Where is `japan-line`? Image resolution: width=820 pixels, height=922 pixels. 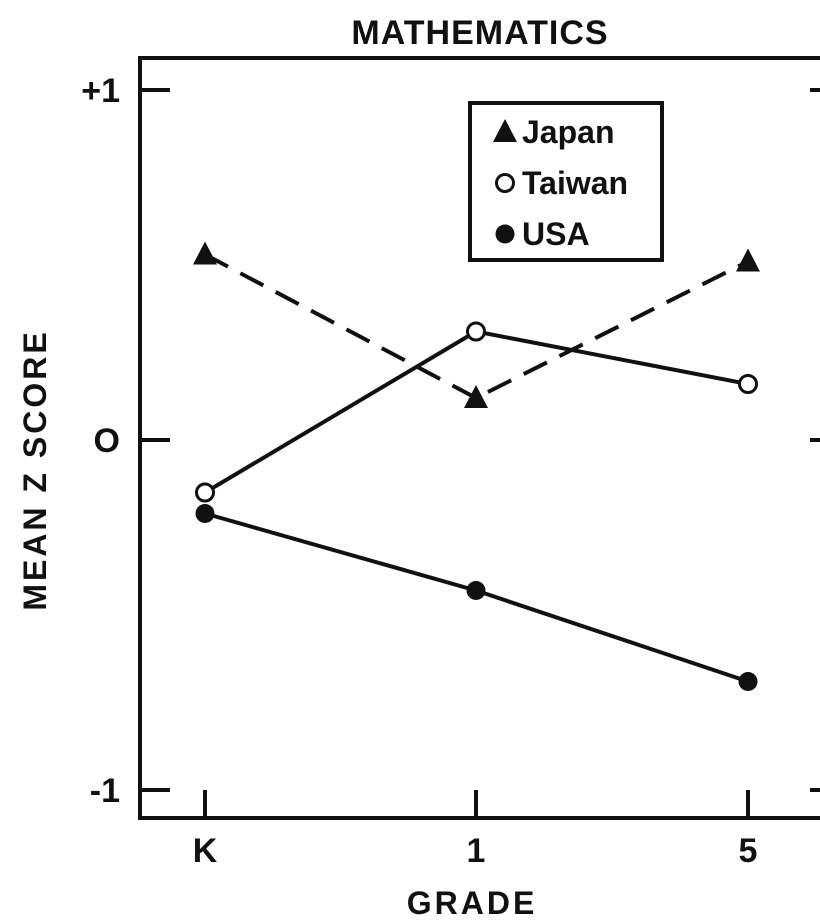
japan-line is located at coordinates (476, 326).